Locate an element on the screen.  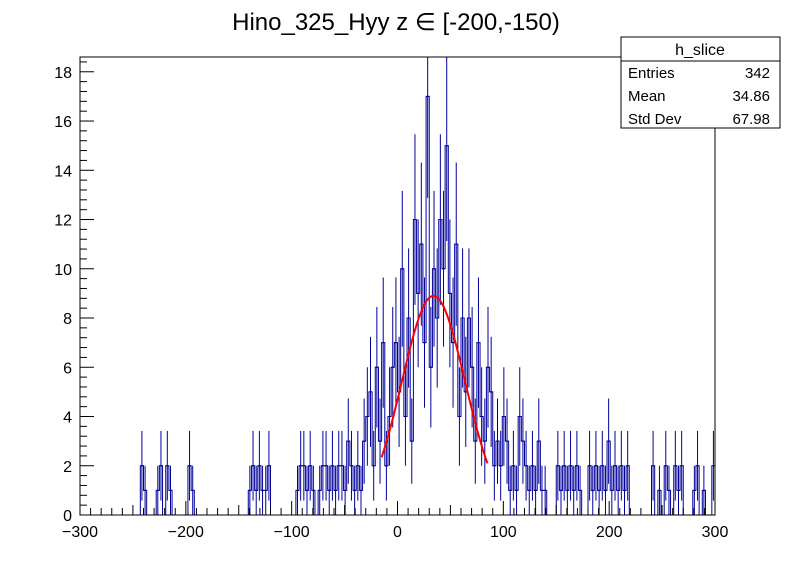
y-tick-label: 6 is located at coordinates (67, 368).